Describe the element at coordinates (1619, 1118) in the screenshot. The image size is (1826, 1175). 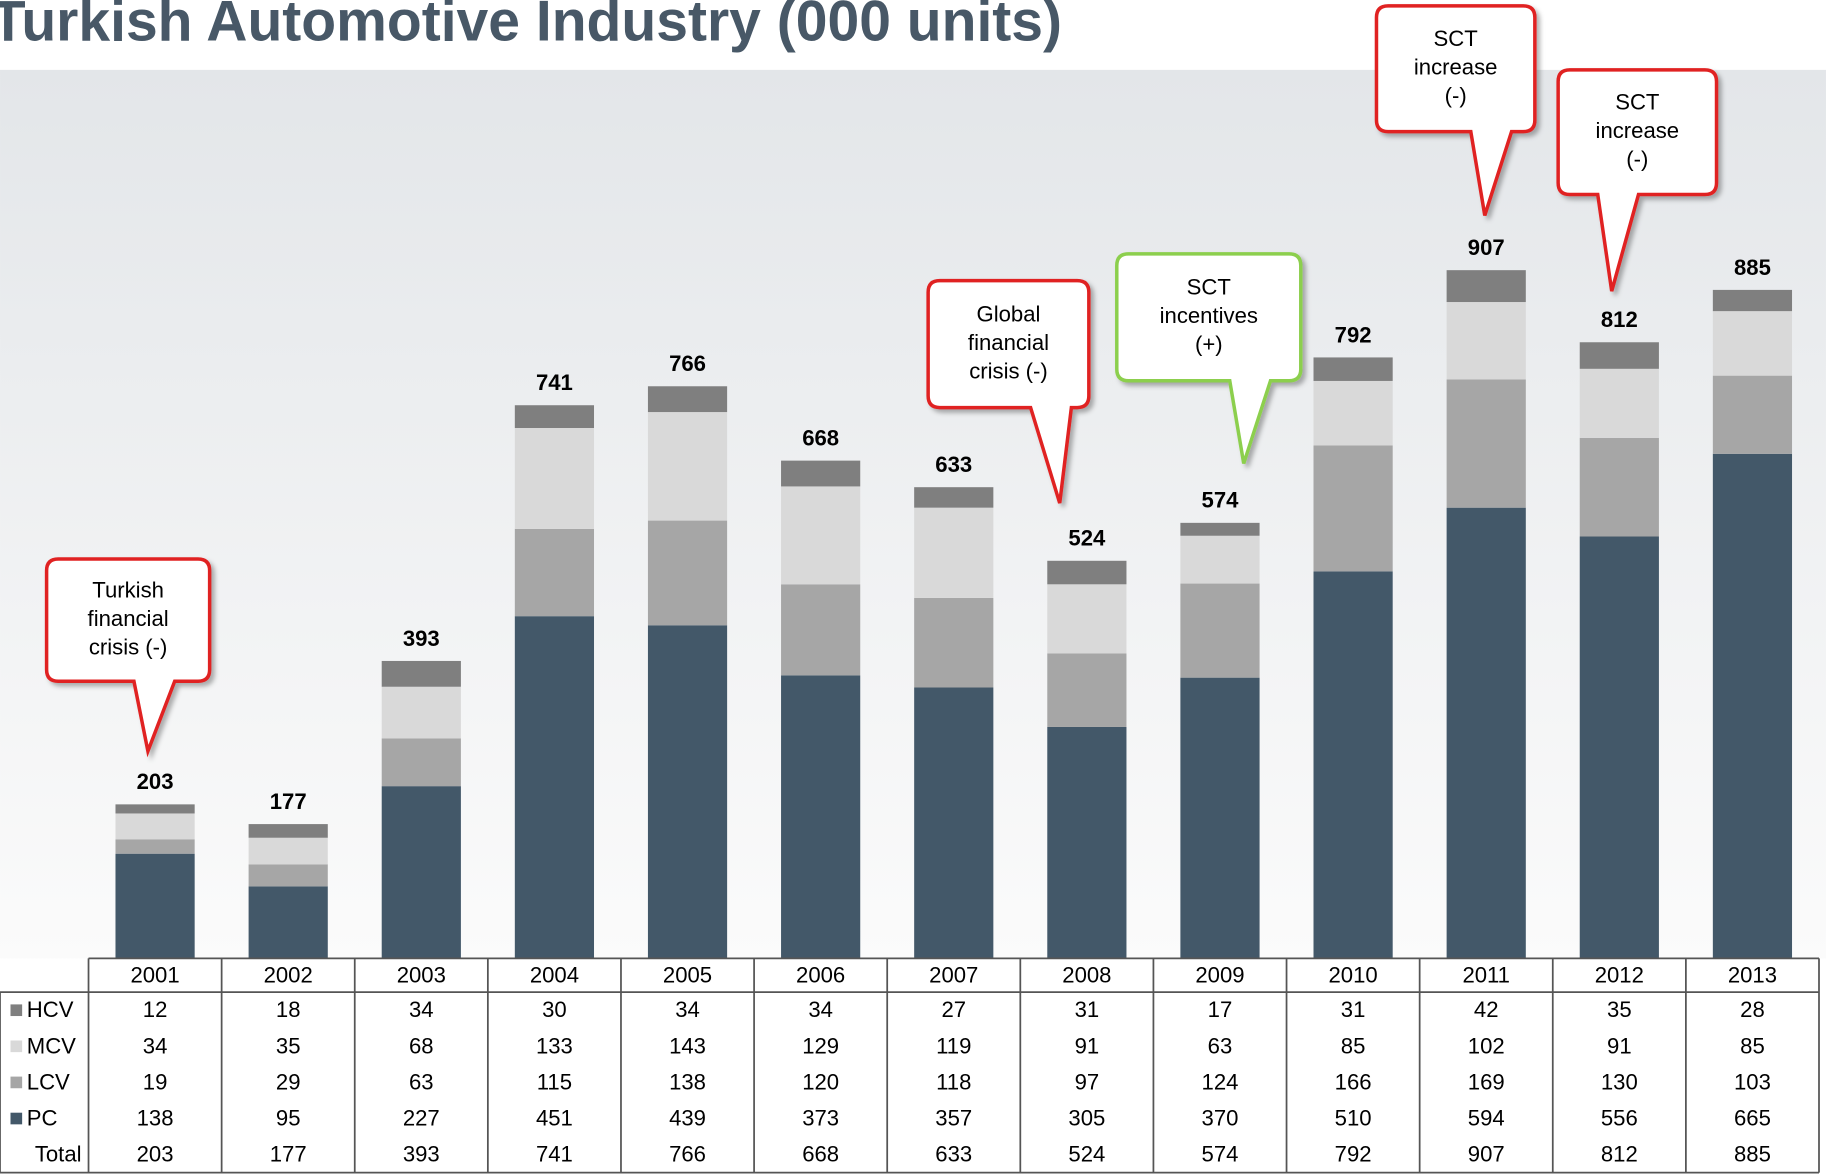
I see `table-cell: 556` at that location.